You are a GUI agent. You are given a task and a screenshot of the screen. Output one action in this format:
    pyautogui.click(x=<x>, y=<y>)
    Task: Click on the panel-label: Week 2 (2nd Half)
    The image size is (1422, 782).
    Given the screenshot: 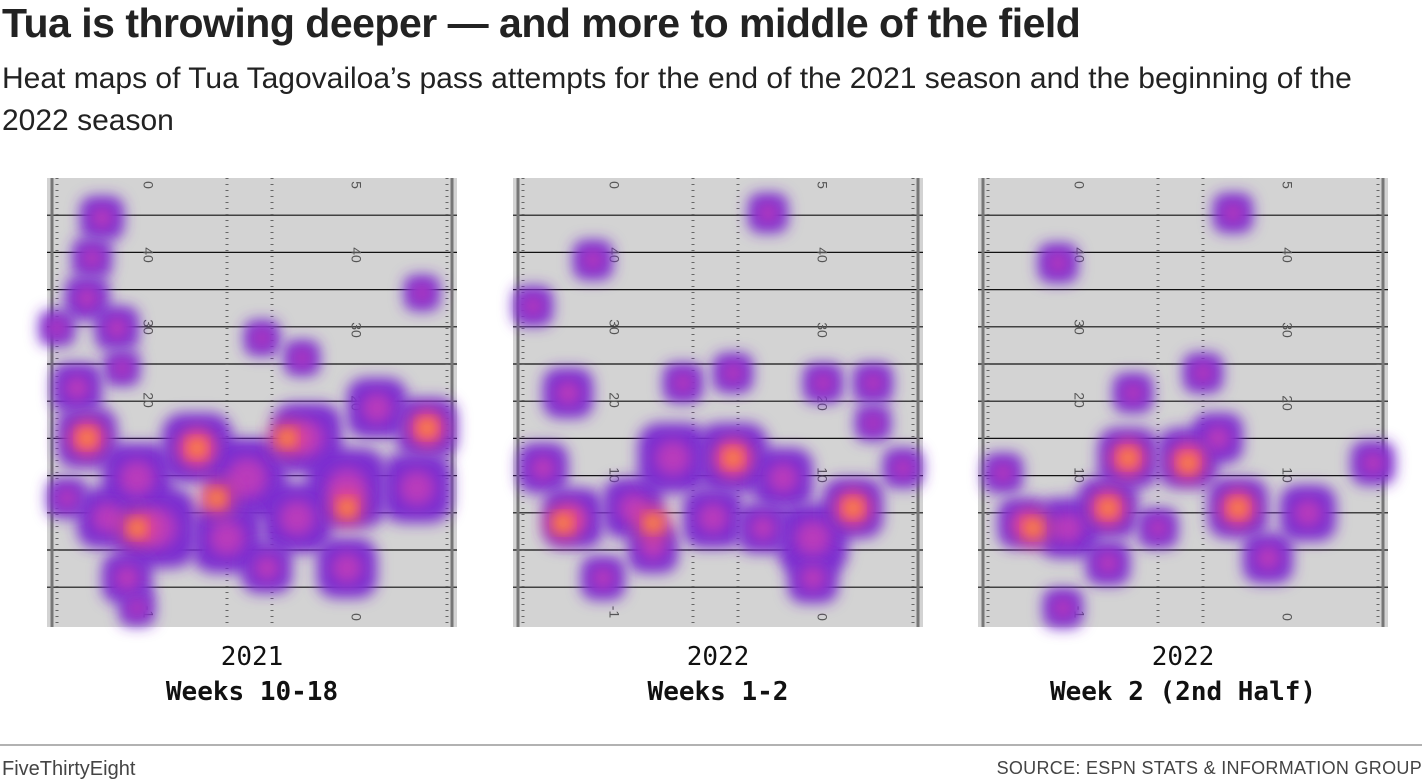 What is the action you would take?
    pyautogui.click(x=1183, y=692)
    